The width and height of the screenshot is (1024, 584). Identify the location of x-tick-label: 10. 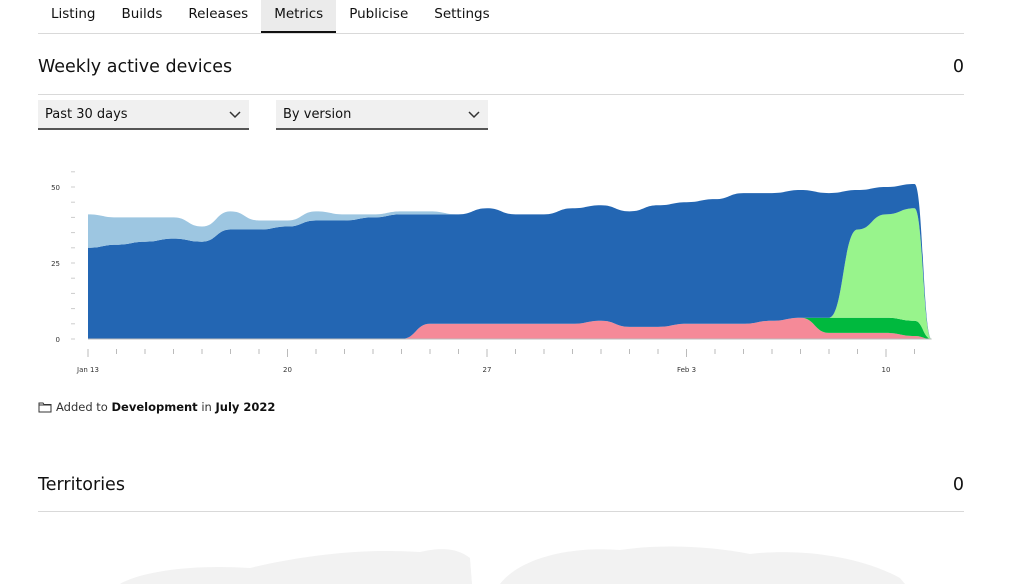
(886, 370).